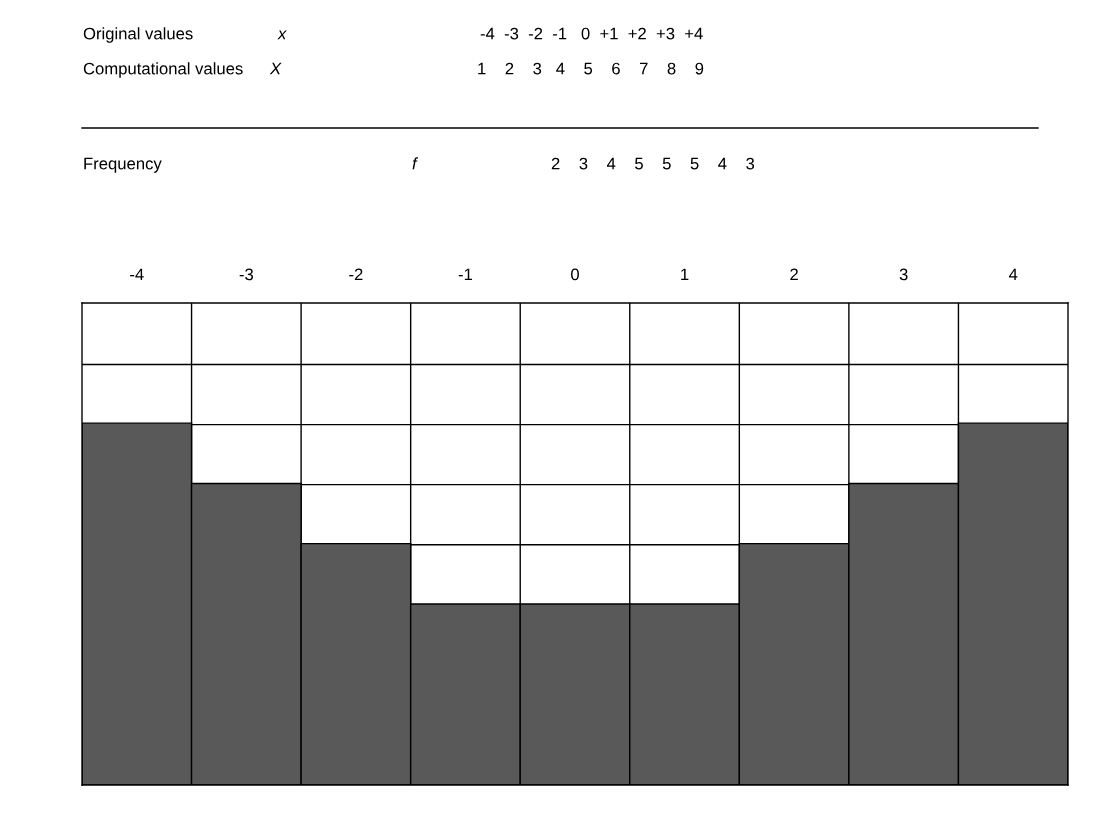 The height and width of the screenshot is (821, 1108). I want to click on x-tick-label: -2, so click(356, 274).